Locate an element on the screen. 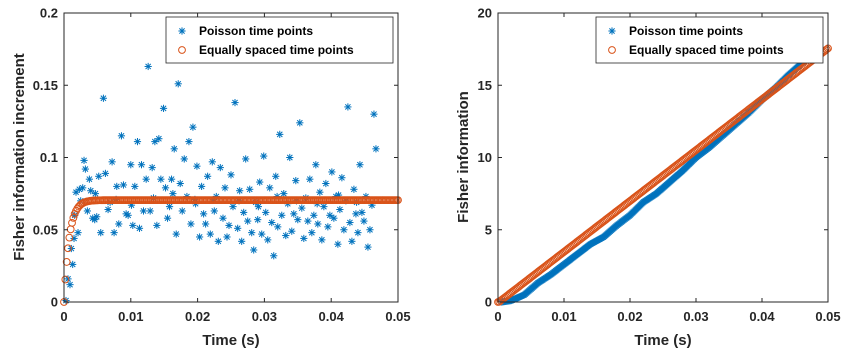 The height and width of the screenshot is (354, 843). right-x-tick-label: 0.05 is located at coordinates (827, 316).